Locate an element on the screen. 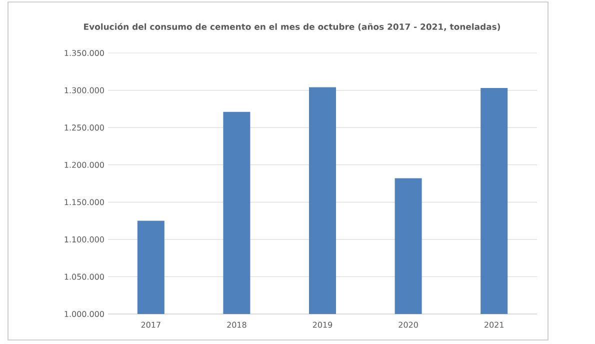 This screenshot has width=595, height=344. chart-title: Evolución del consumo de cemento en el mes de octubre (años 2017 - 2021, toneladas) is located at coordinates (292, 27).